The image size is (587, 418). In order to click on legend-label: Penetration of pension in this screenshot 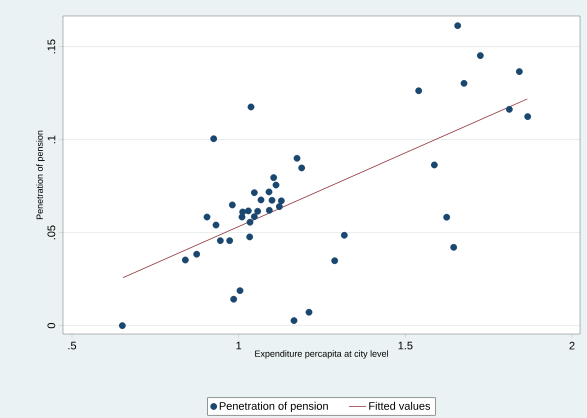, I will do `click(274, 407)`.